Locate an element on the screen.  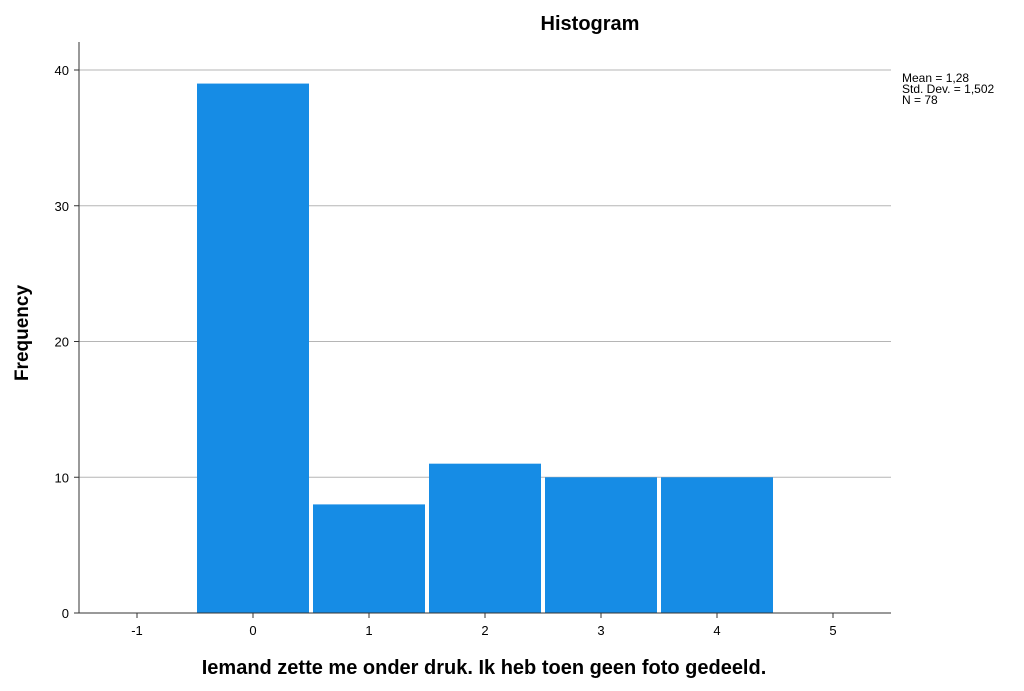
y-tick-label: 40 is located at coordinates (62, 70).